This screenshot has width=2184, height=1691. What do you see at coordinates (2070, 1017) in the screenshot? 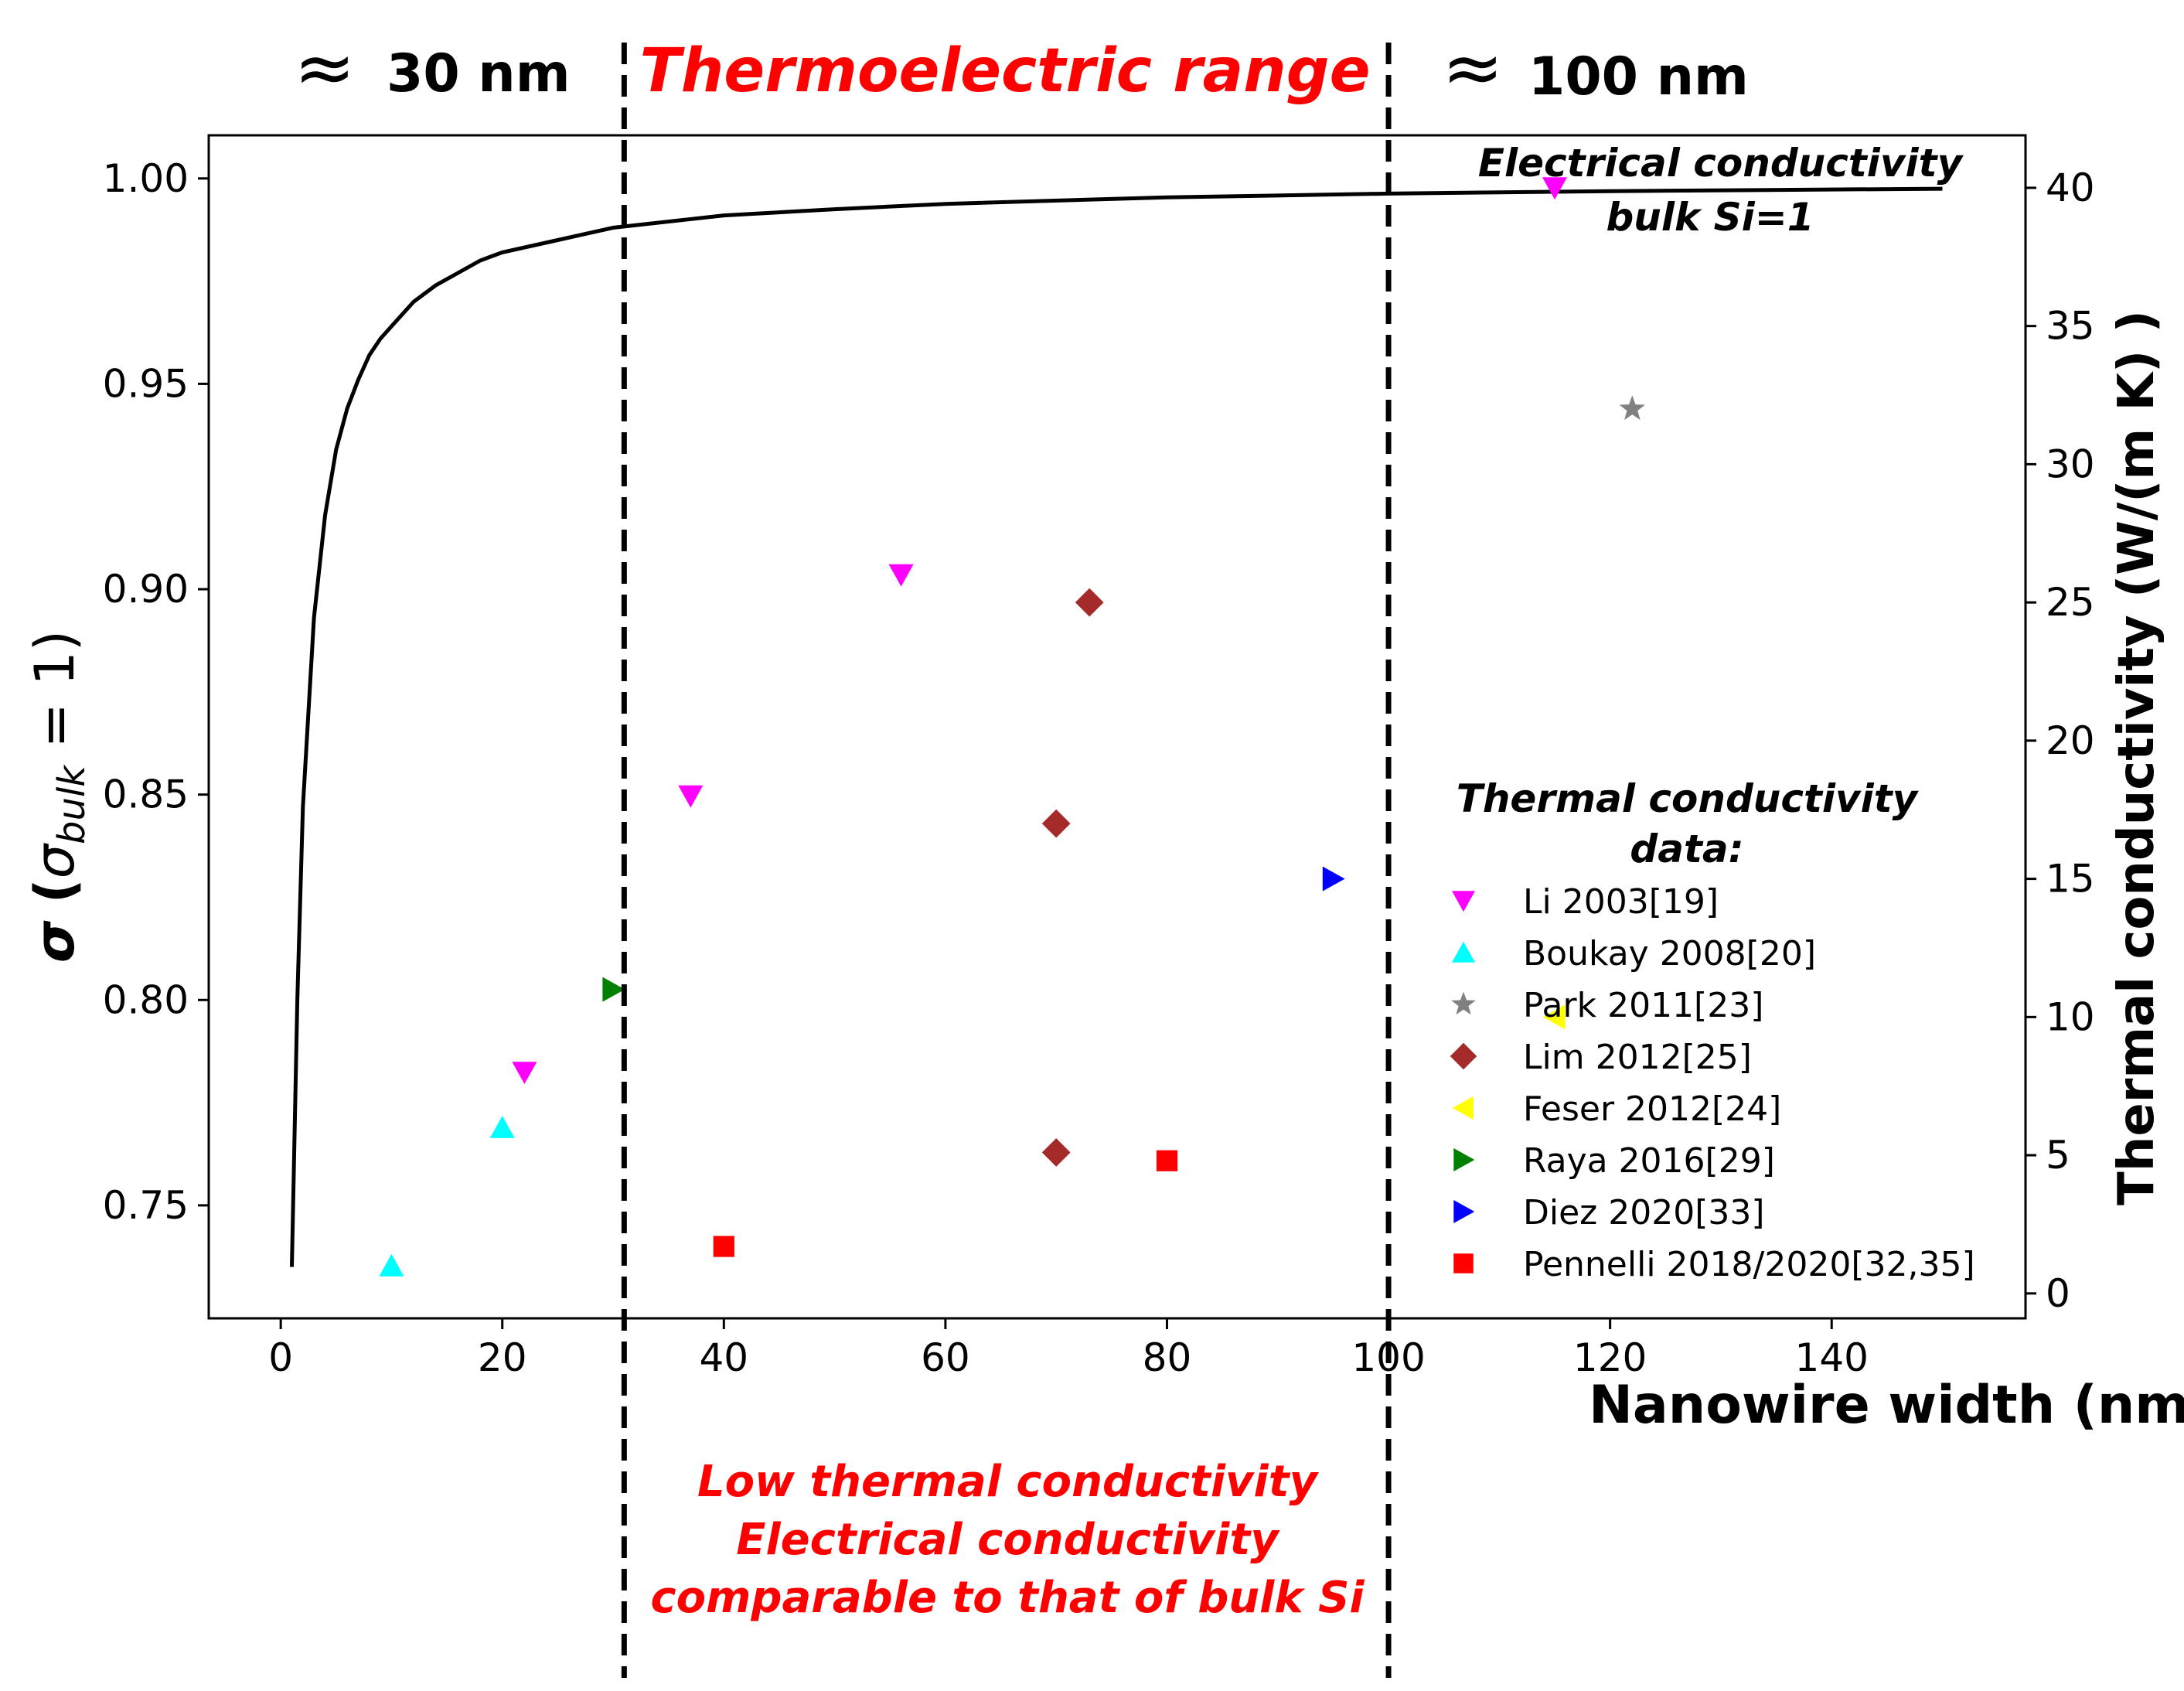
I see `y-right-tick-label: 10` at bounding box center [2070, 1017].